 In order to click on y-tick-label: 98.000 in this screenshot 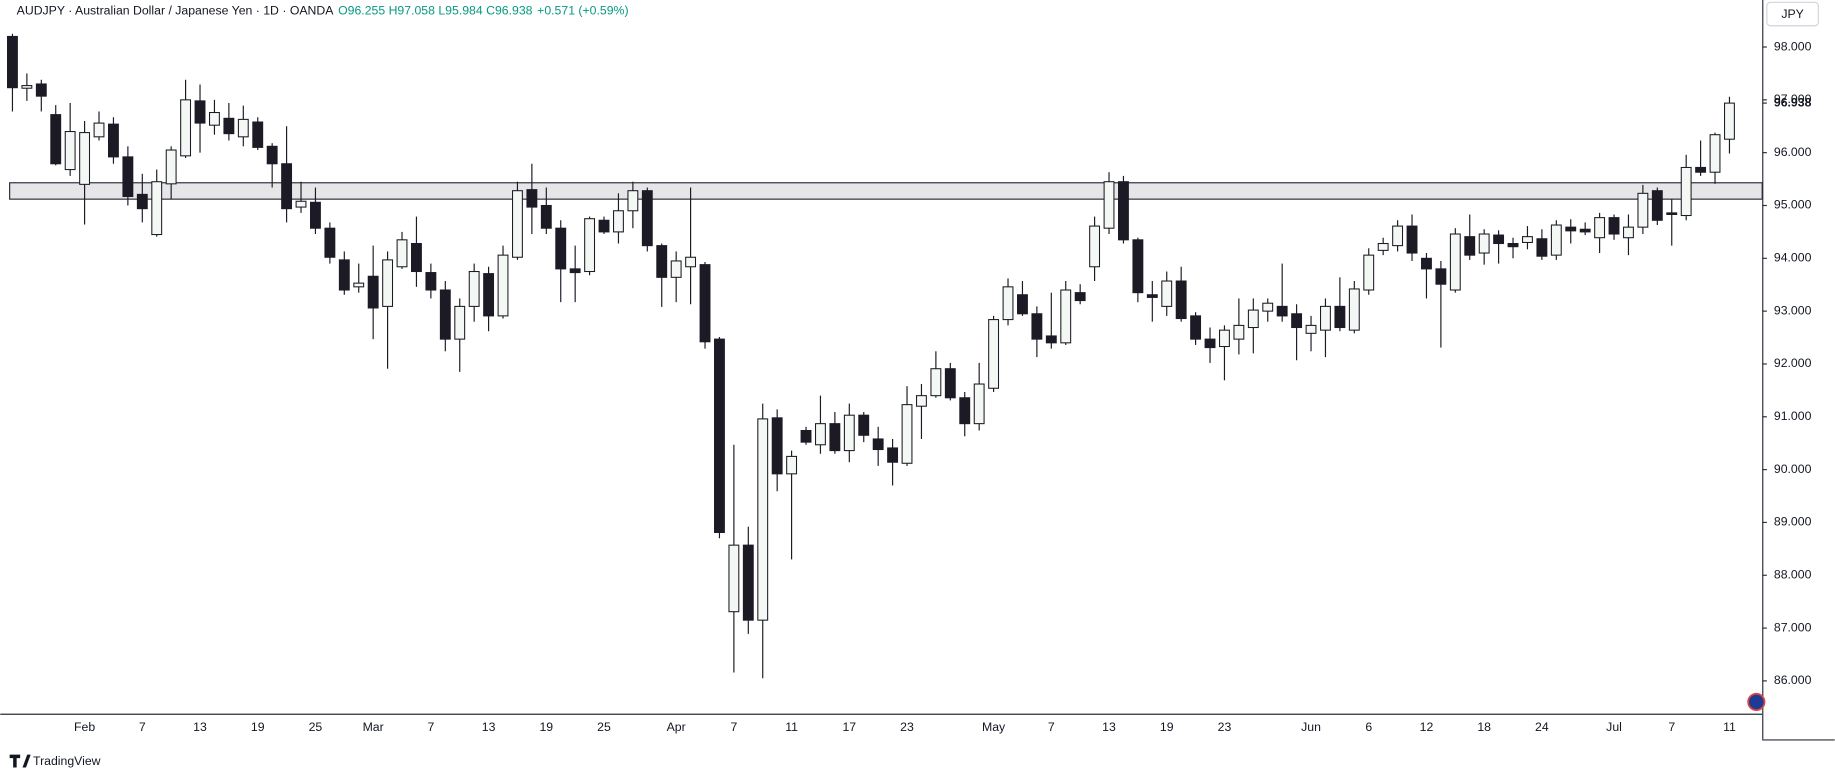, I will do `click(1793, 46)`.